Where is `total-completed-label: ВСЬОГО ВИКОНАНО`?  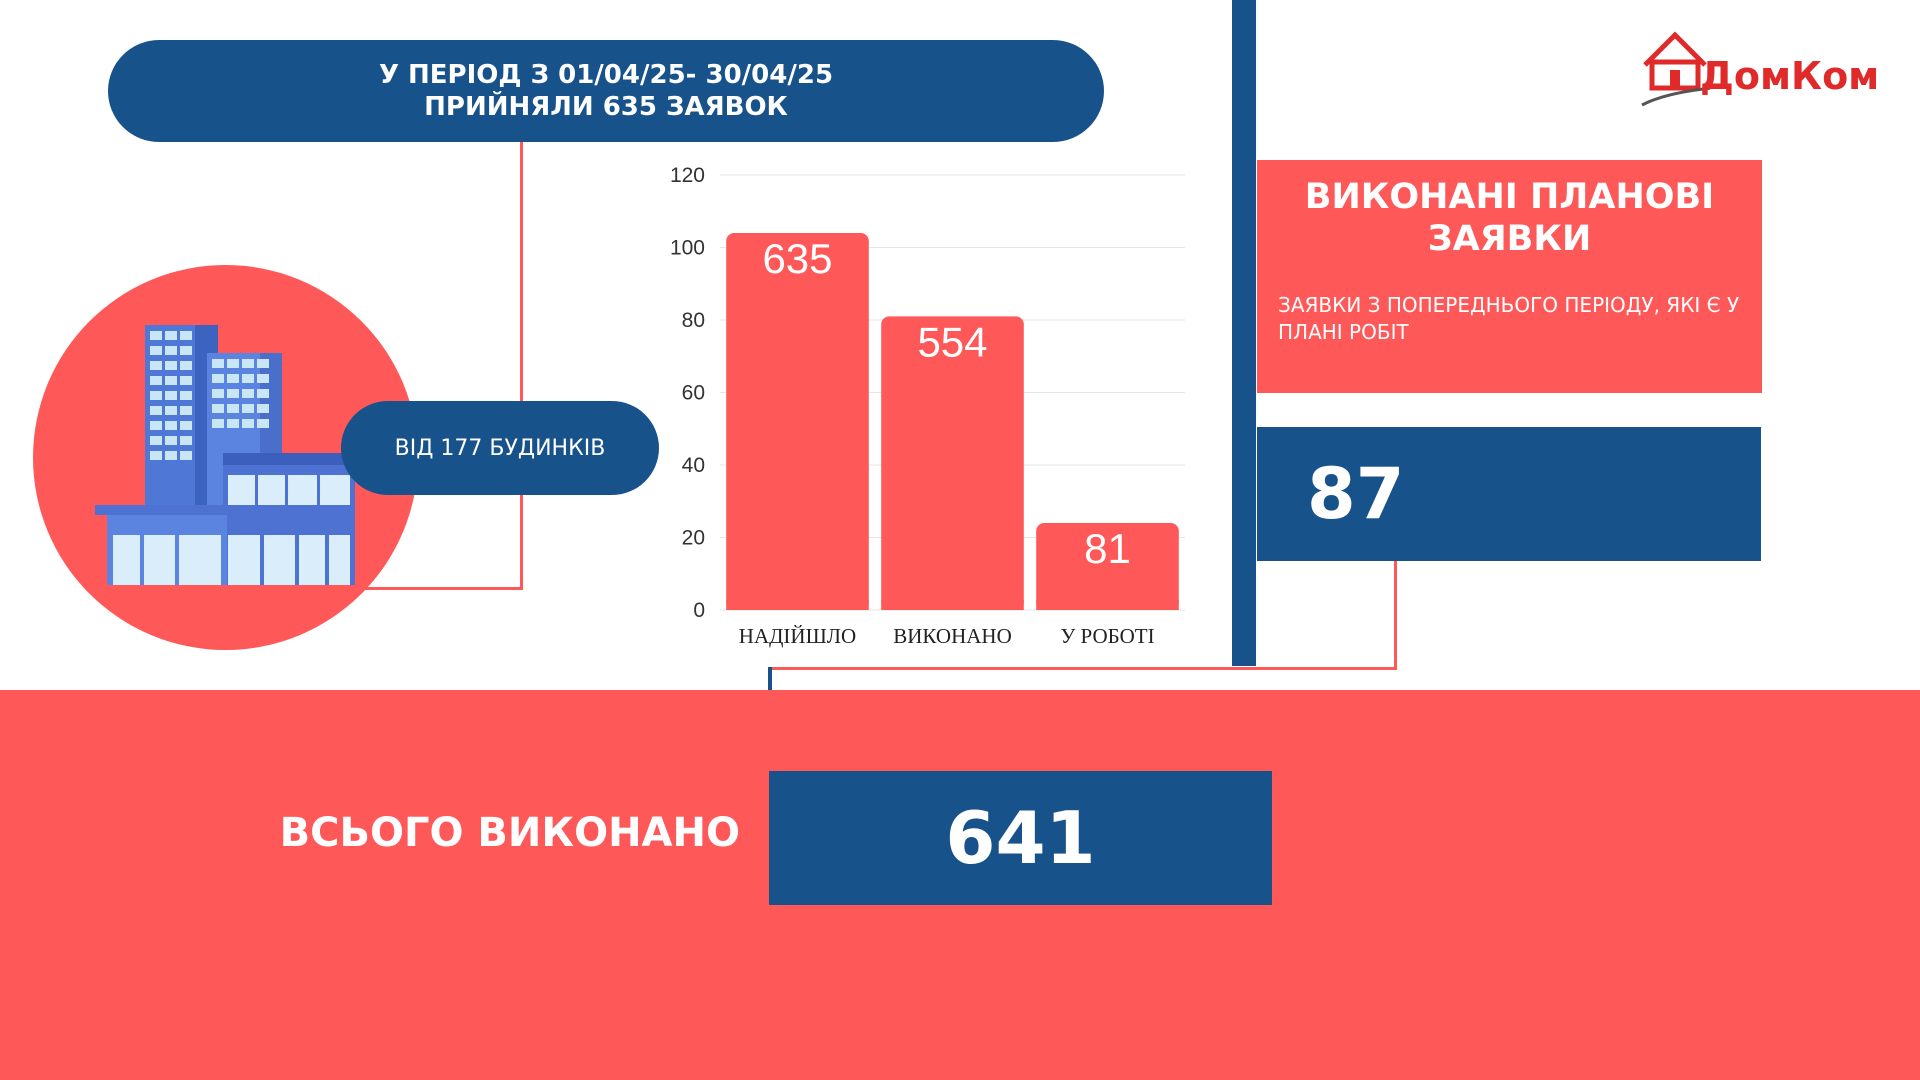
total-completed-label: ВСЬОГО ВИКОНАНО is located at coordinates (509, 833).